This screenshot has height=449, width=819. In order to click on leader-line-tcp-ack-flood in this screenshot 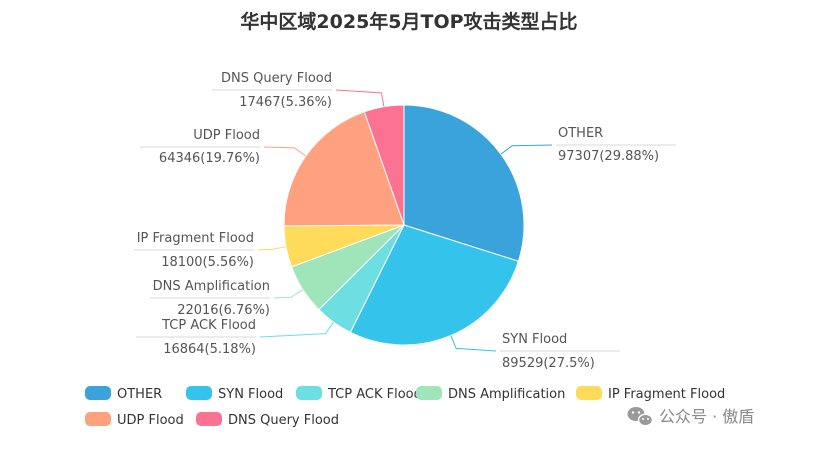, I will do `click(297, 329)`.